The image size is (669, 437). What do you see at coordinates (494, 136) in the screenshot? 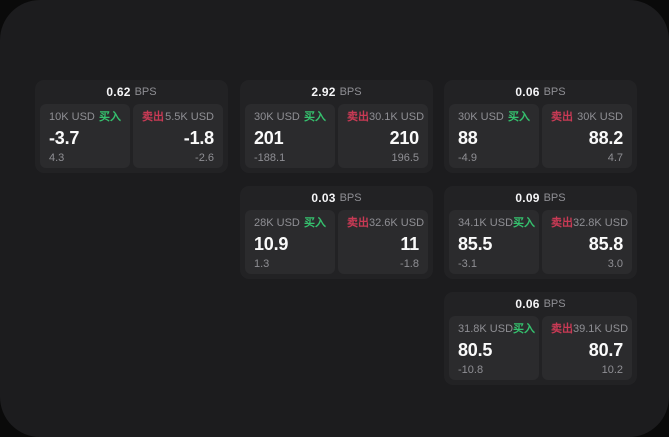
I see `buy-panel: 30K USD 买入 88 -4.9` at bounding box center [494, 136].